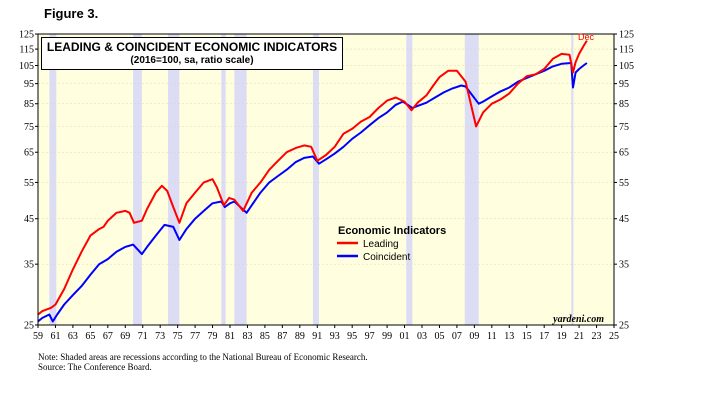 This screenshot has height=400, width=708. Describe the element at coordinates (282, 336) in the screenshot. I see `x-tick-label: 87` at that location.